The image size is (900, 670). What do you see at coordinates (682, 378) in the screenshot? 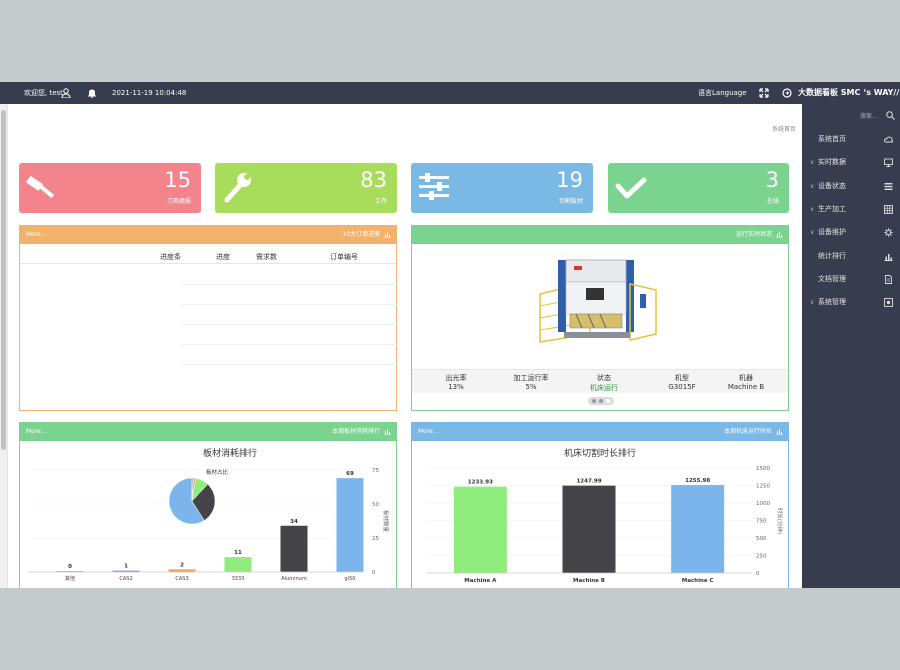
I see `info-label: 机型` at bounding box center [682, 378].